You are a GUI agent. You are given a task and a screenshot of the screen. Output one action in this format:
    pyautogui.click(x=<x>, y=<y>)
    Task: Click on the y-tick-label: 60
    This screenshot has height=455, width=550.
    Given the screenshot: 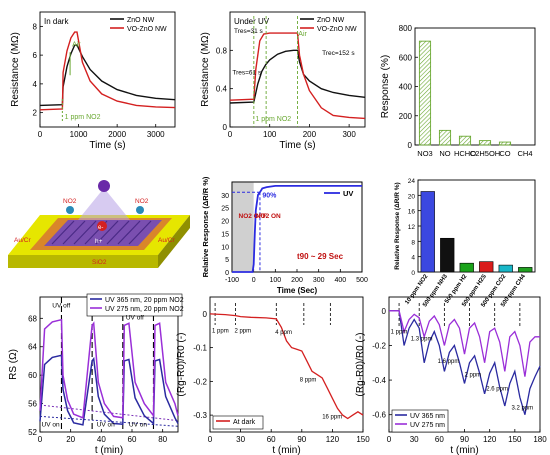 What is the action you would take?
    pyautogui.click(x=32, y=375)
    